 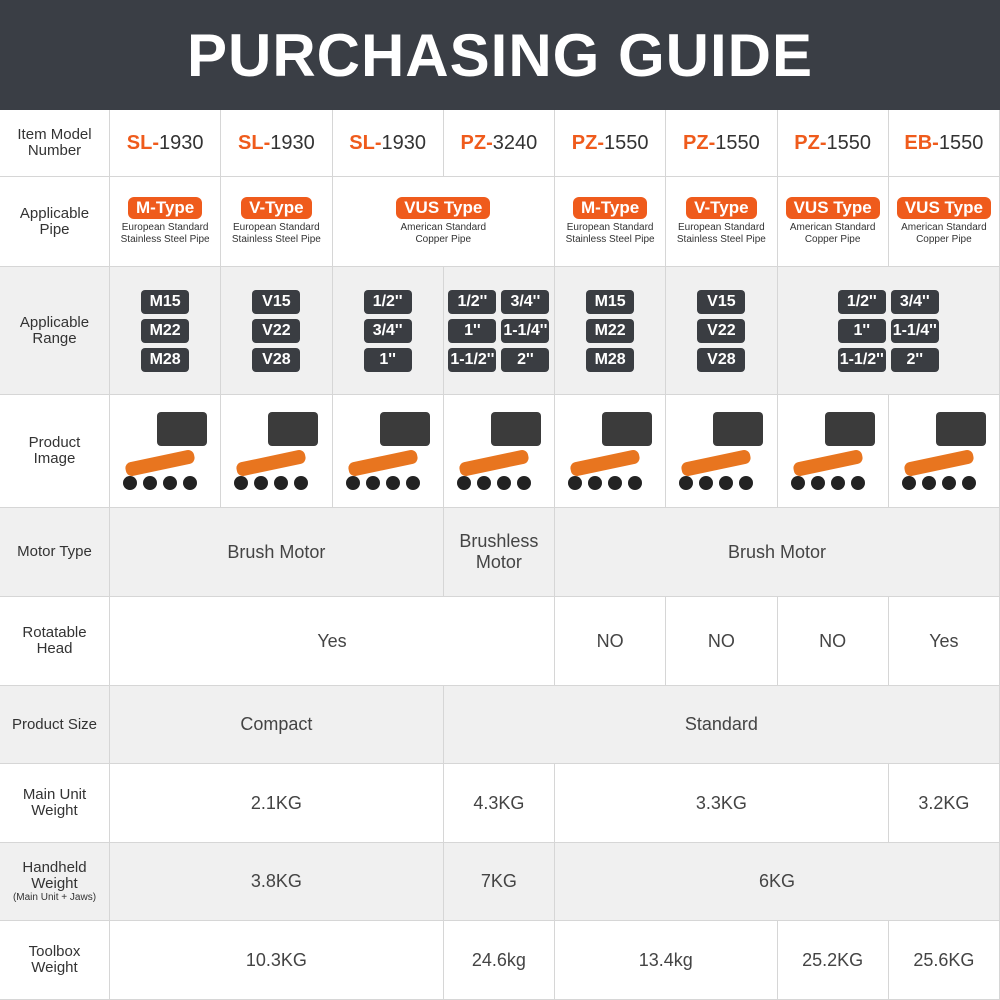 I want to click on table-cell: M15 M22 M28, so click(x=166, y=331).